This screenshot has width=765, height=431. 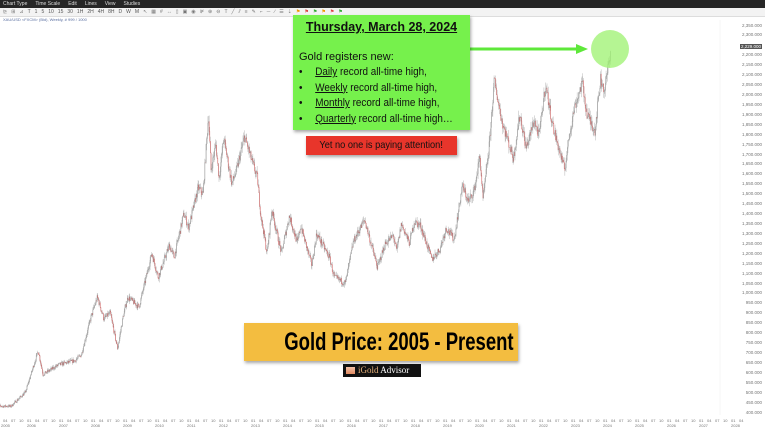 I want to click on ray-icon: ⌐, so click(x=261, y=11).